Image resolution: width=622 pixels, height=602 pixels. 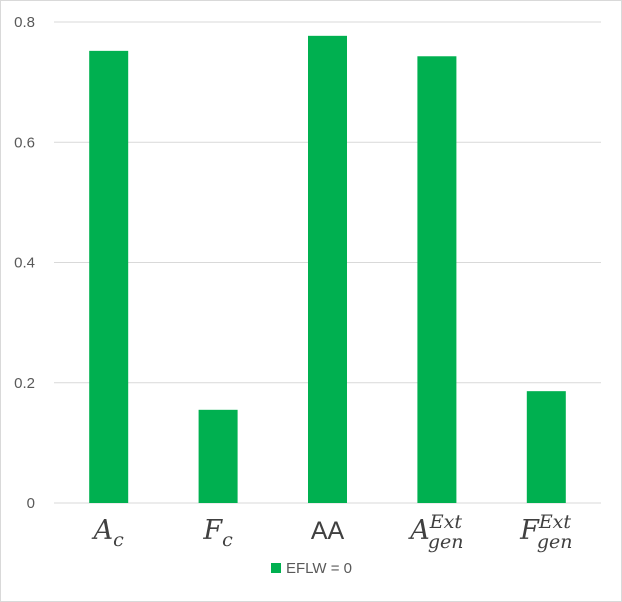 What do you see at coordinates (31, 503) in the screenshot?
I see `y-tick-label: 0` at bounding box center [31, 503].